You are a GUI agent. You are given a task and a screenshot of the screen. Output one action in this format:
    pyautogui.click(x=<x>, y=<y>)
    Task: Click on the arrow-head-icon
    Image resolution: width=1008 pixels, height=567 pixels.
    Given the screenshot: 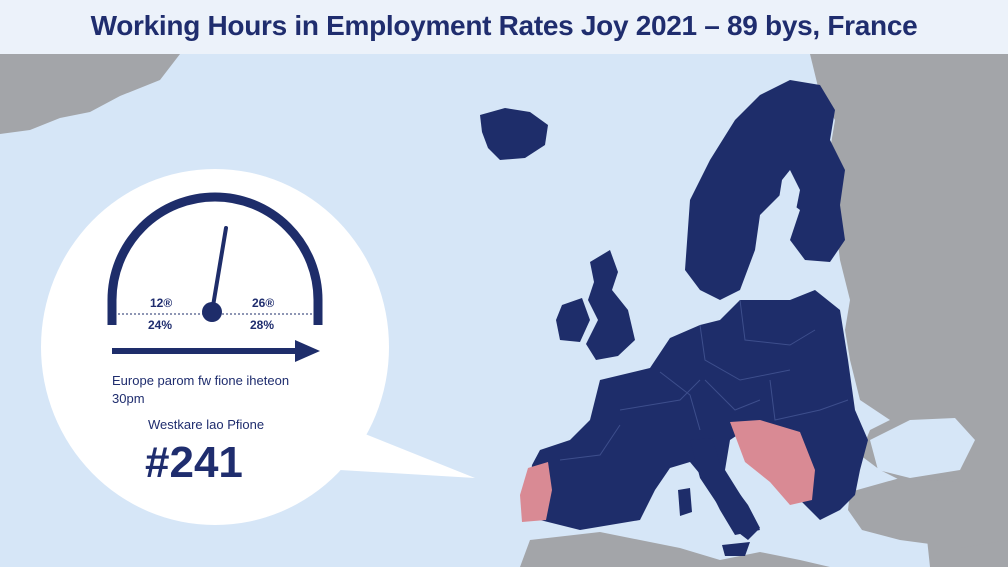 What is the action you would take?
    pyautogui.click(x=307, y=351)
    